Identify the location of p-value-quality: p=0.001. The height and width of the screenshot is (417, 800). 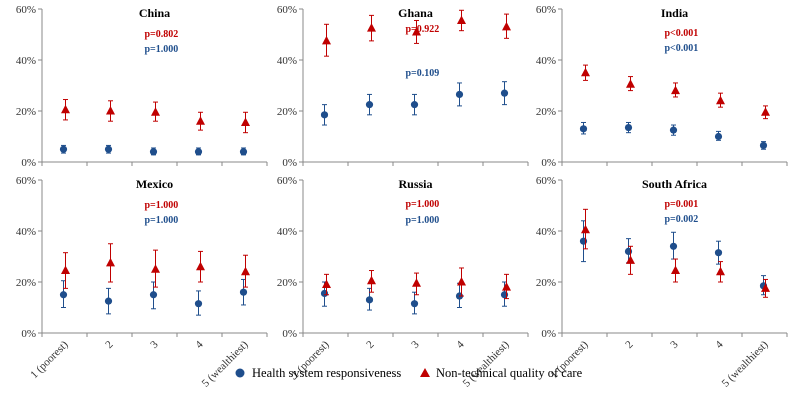
(682, 204).